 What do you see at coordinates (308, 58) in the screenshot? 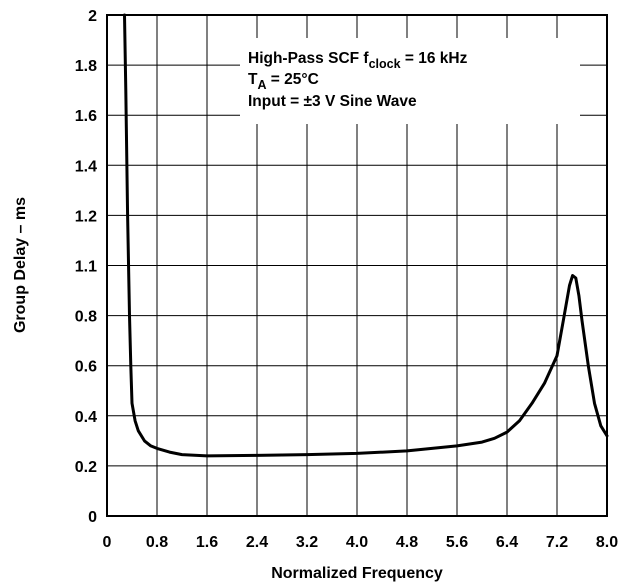
I see `annotation-line-1-main: High-Pass SCF f` at bounding box center [308, 58].